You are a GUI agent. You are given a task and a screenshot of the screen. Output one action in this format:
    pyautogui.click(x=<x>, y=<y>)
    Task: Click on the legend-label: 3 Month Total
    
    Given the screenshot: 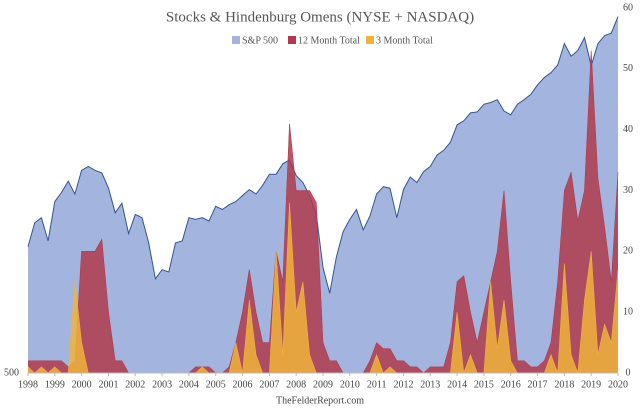 What is the action you would take?
    pyautogui.click(x=404, y=40)
    